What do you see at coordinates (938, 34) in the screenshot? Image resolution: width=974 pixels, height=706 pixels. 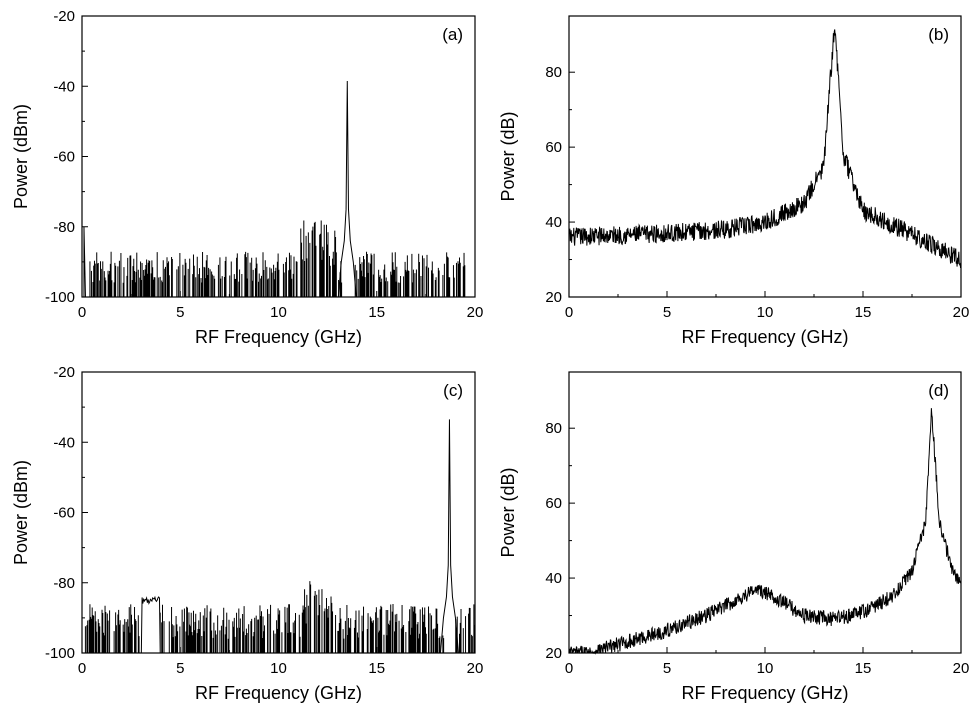 I see `panel-label: (b)` at bounding box center [938, 34].